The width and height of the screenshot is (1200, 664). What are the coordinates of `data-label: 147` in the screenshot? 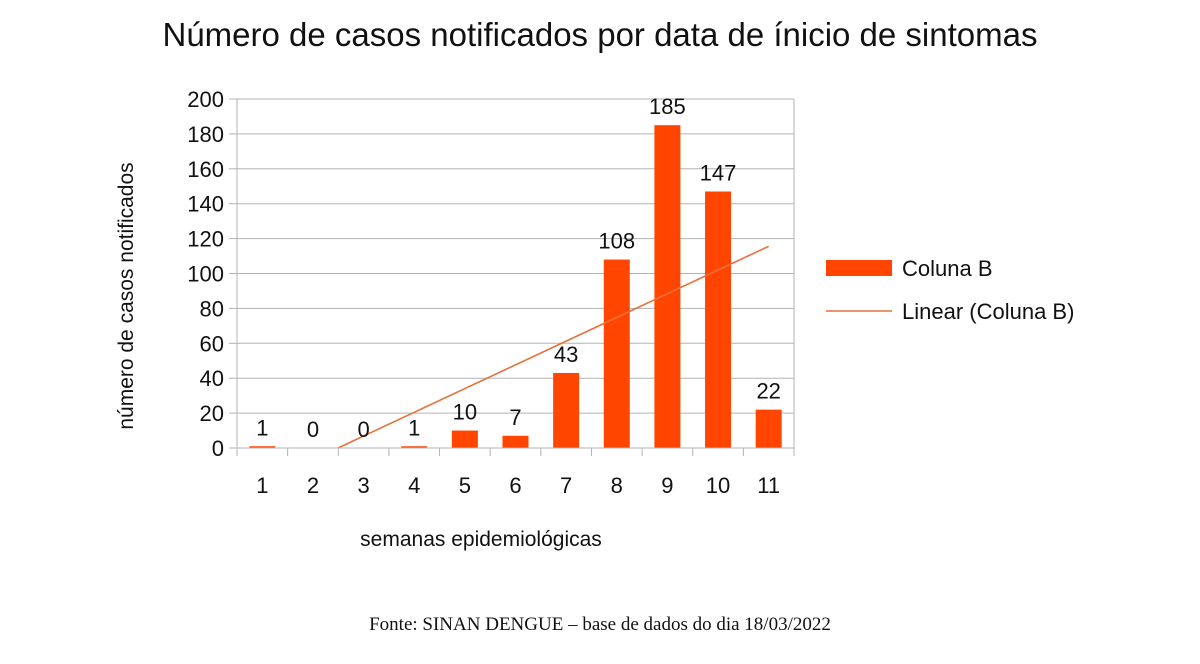 It's located at (718, 172).